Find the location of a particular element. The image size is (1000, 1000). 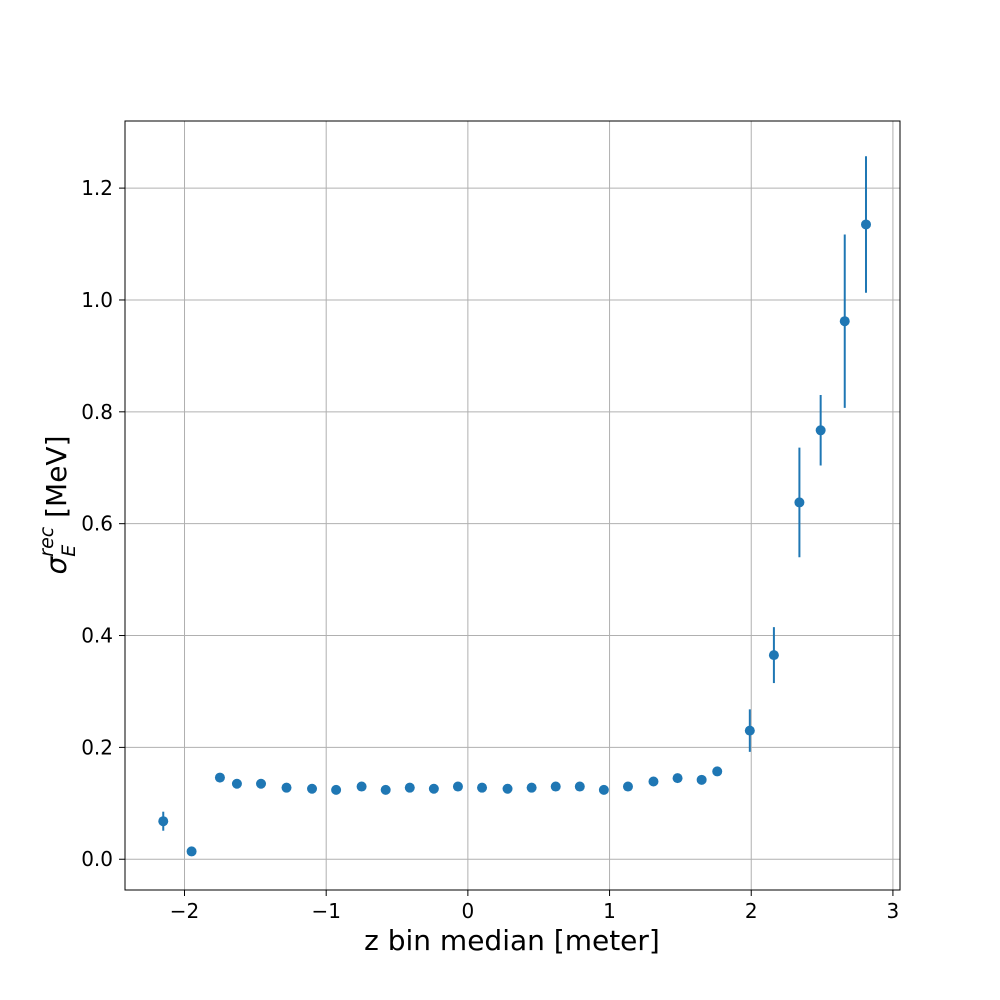

y-axis-title-unit: [MeV] is located at coordinates (56, 480).